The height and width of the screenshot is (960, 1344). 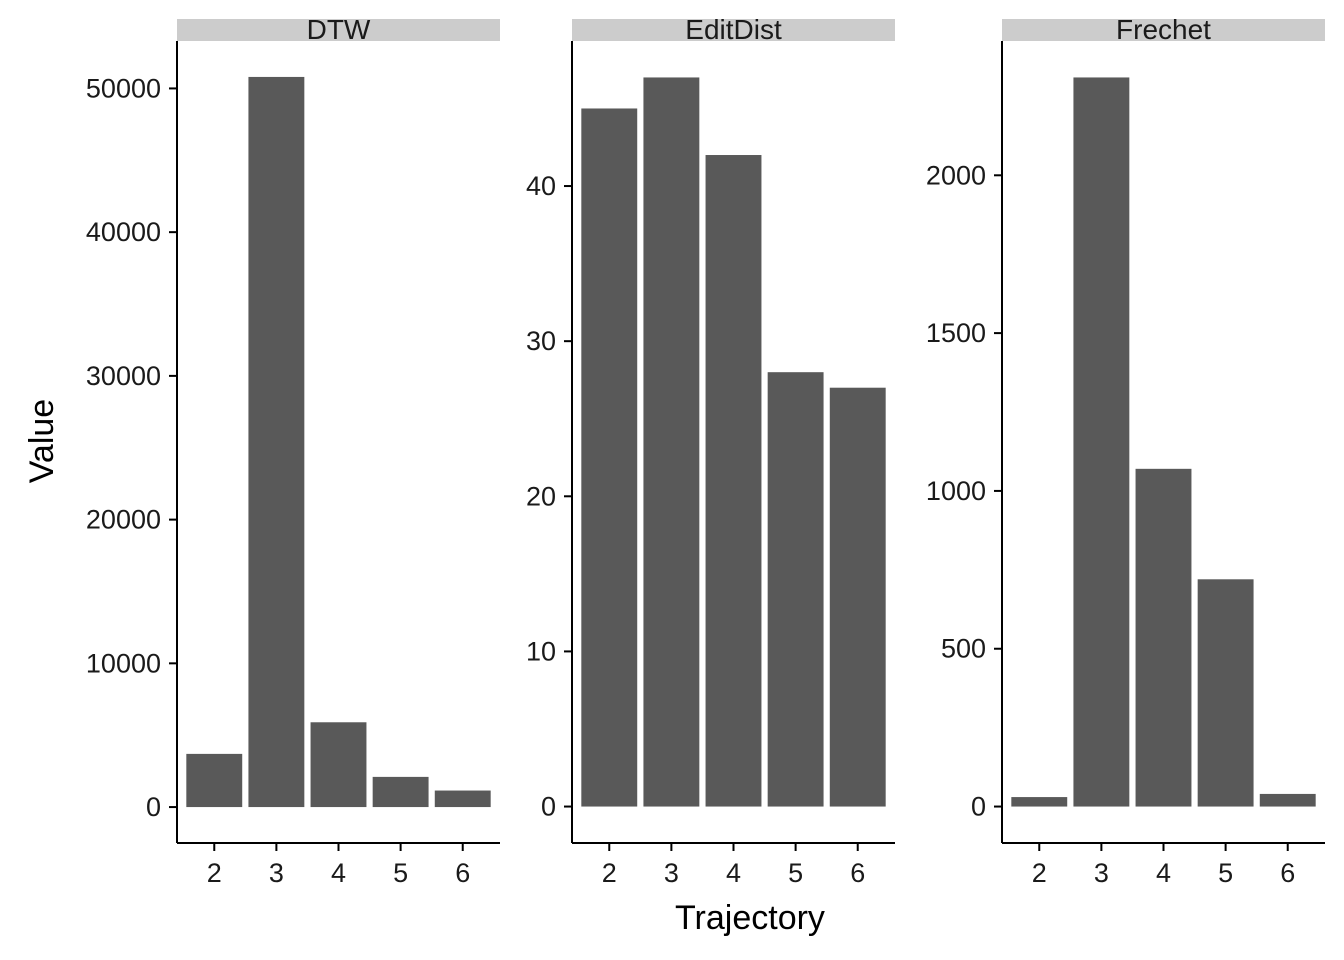 I want to click on y-tick-label: 40000, so click(x=123, y=232).